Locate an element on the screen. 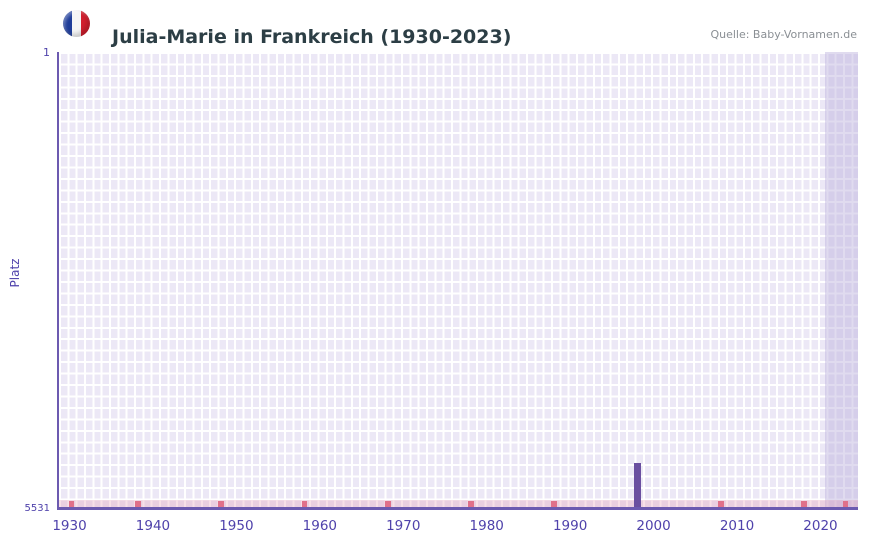 The image size is (873, 552). y-tick-top: 1 is located at coordinates (46, 52).